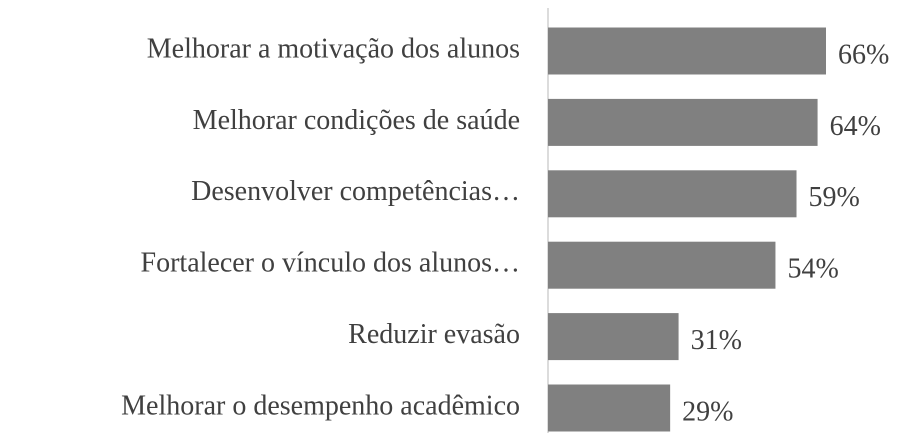 The width and height of the screenshot is (907, 433). Describe the element at coordinates (716, 340) in the screenshot. I see `value-label: 31%` at that location.